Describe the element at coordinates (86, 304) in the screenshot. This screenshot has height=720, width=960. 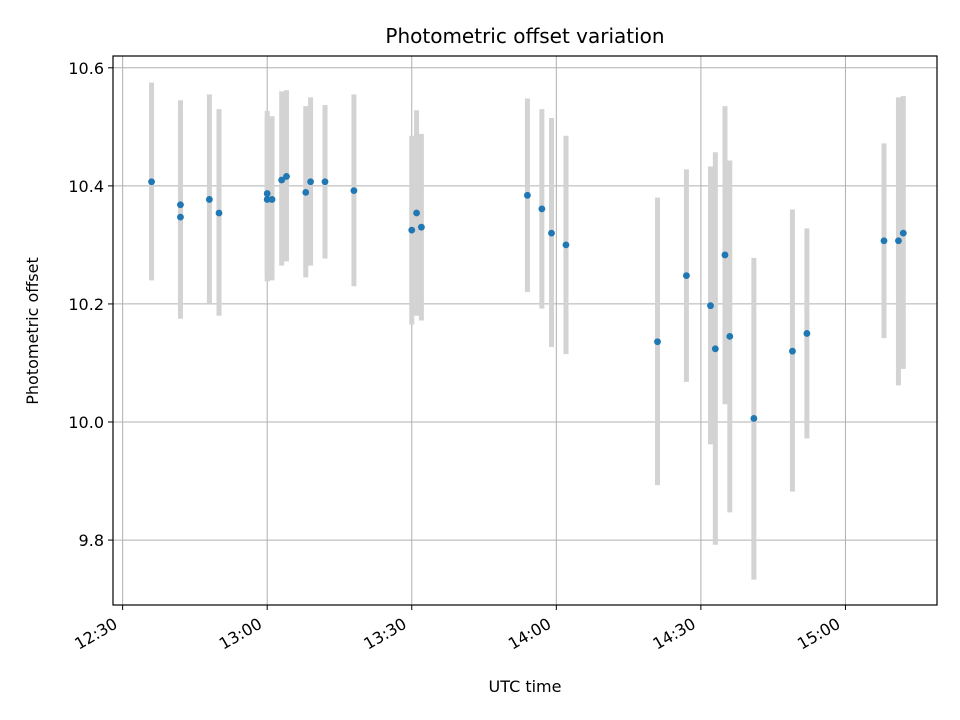
I see `y-tick-label: 10.2` at that location.